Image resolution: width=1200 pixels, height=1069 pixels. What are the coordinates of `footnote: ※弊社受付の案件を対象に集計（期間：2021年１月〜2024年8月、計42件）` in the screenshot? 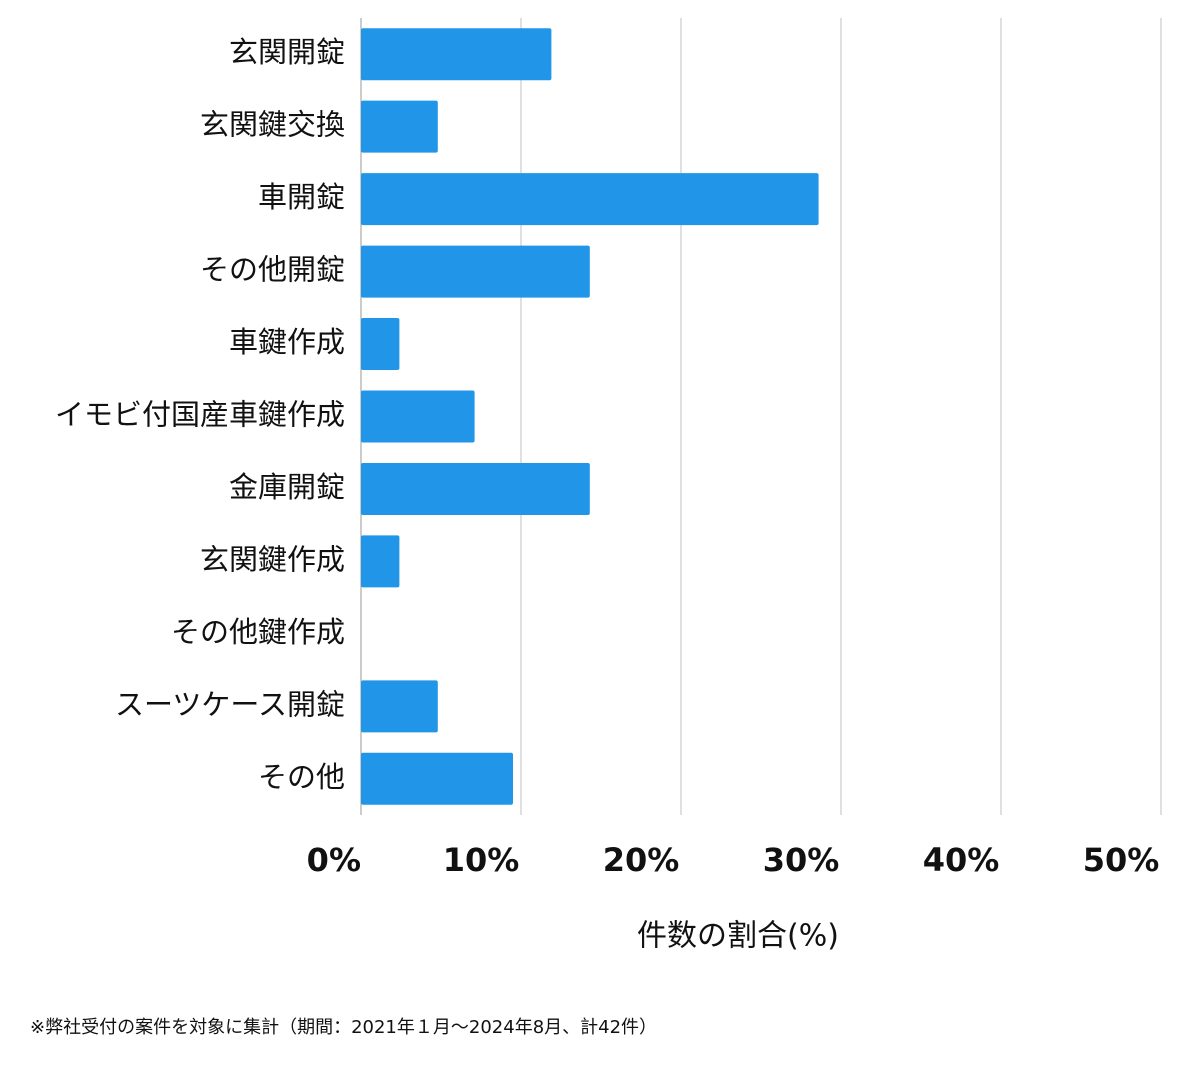 It's located at (343, 1027).